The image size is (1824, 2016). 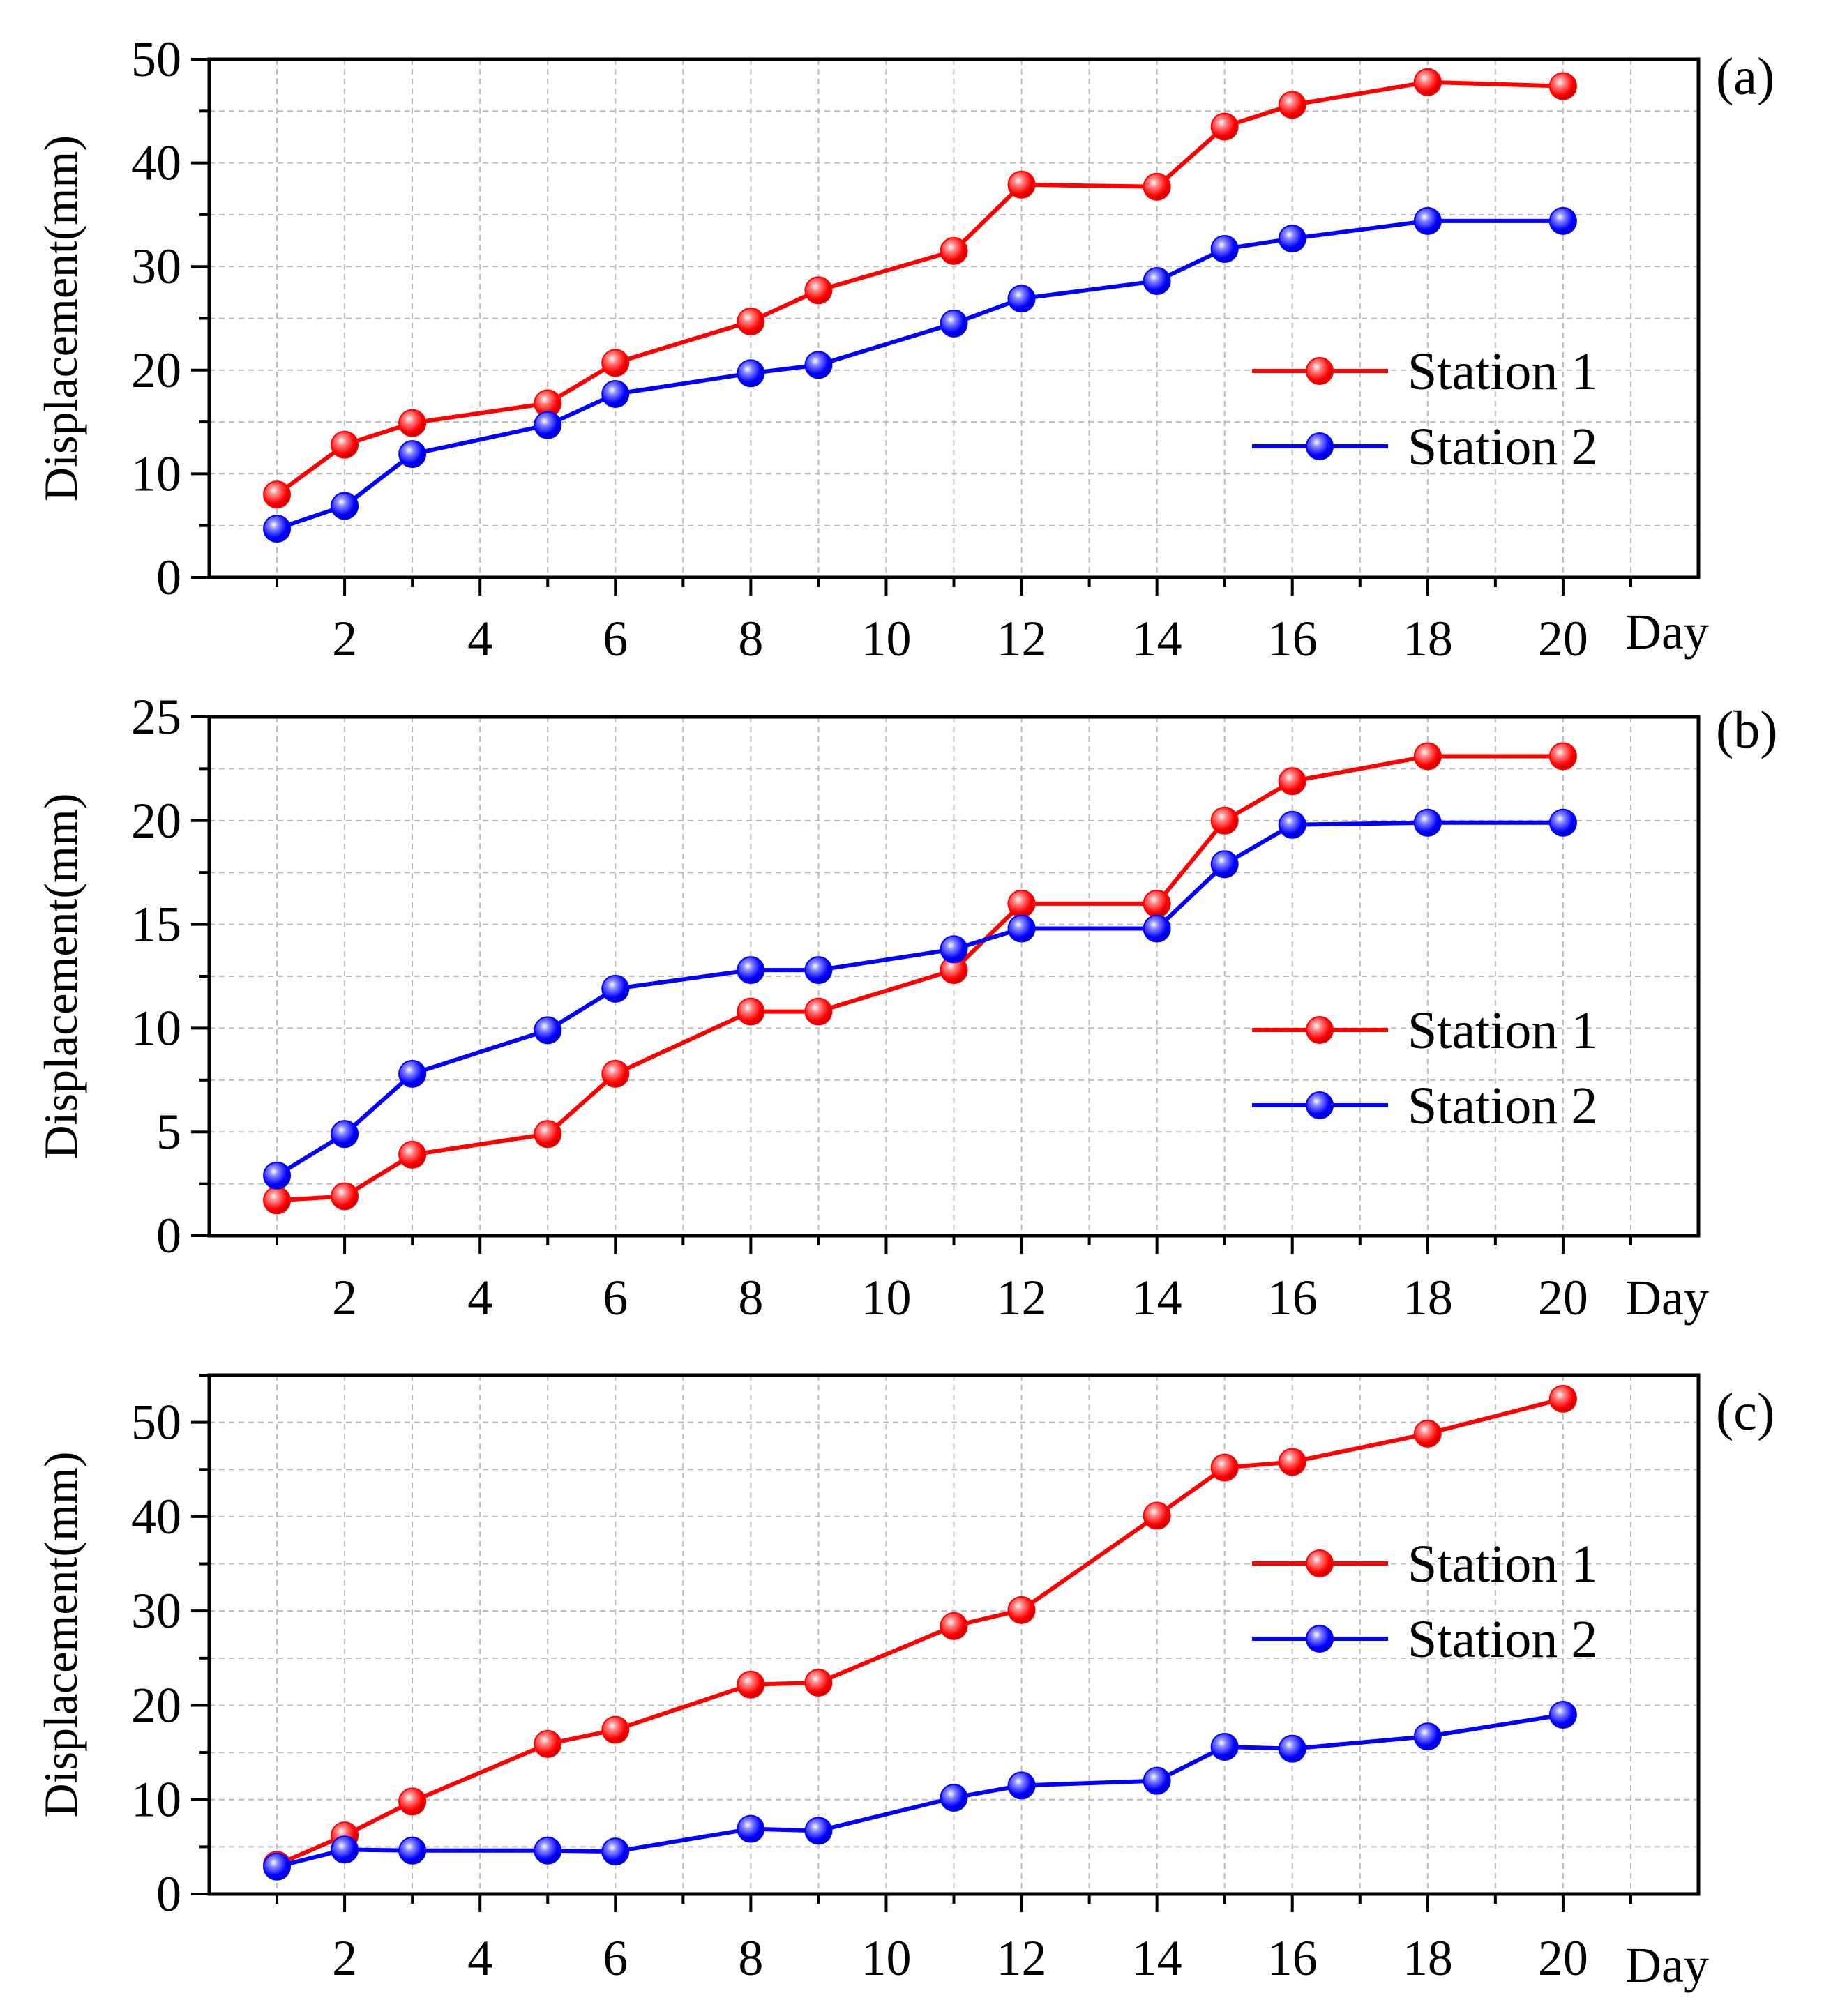 I want to click on x-tick-label: 12, so click(x=1022, y=1958).